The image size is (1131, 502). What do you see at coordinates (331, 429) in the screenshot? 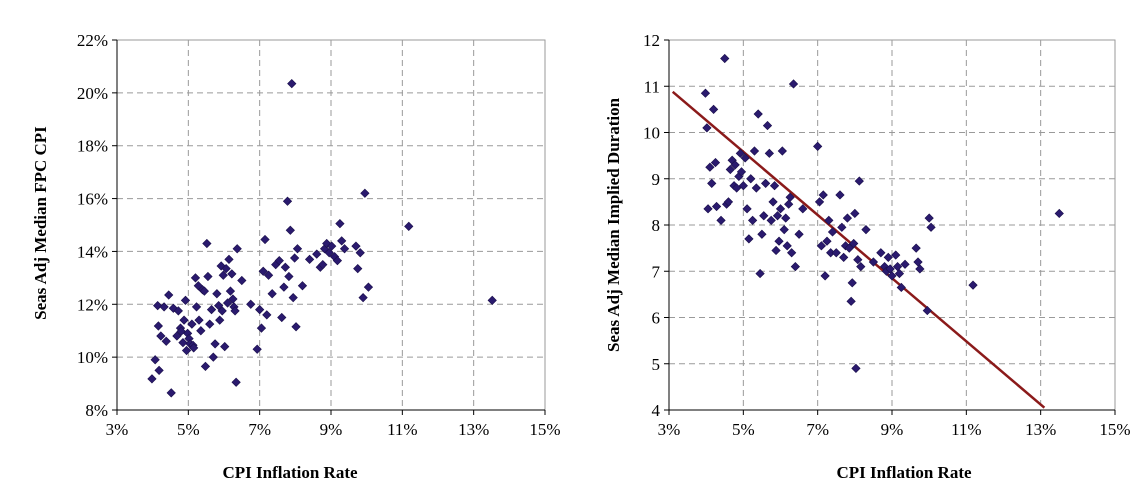
I see `left-x-tick-label: 9%` at bounding box center [331, 429].